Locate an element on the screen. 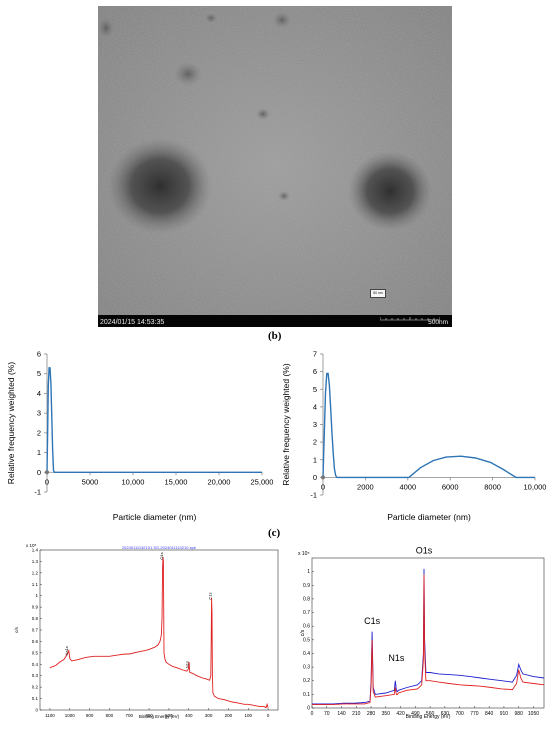 The width and height of the screenshot is (550, 735). x-tick-label: 800 is located at coordinates (110, 715).